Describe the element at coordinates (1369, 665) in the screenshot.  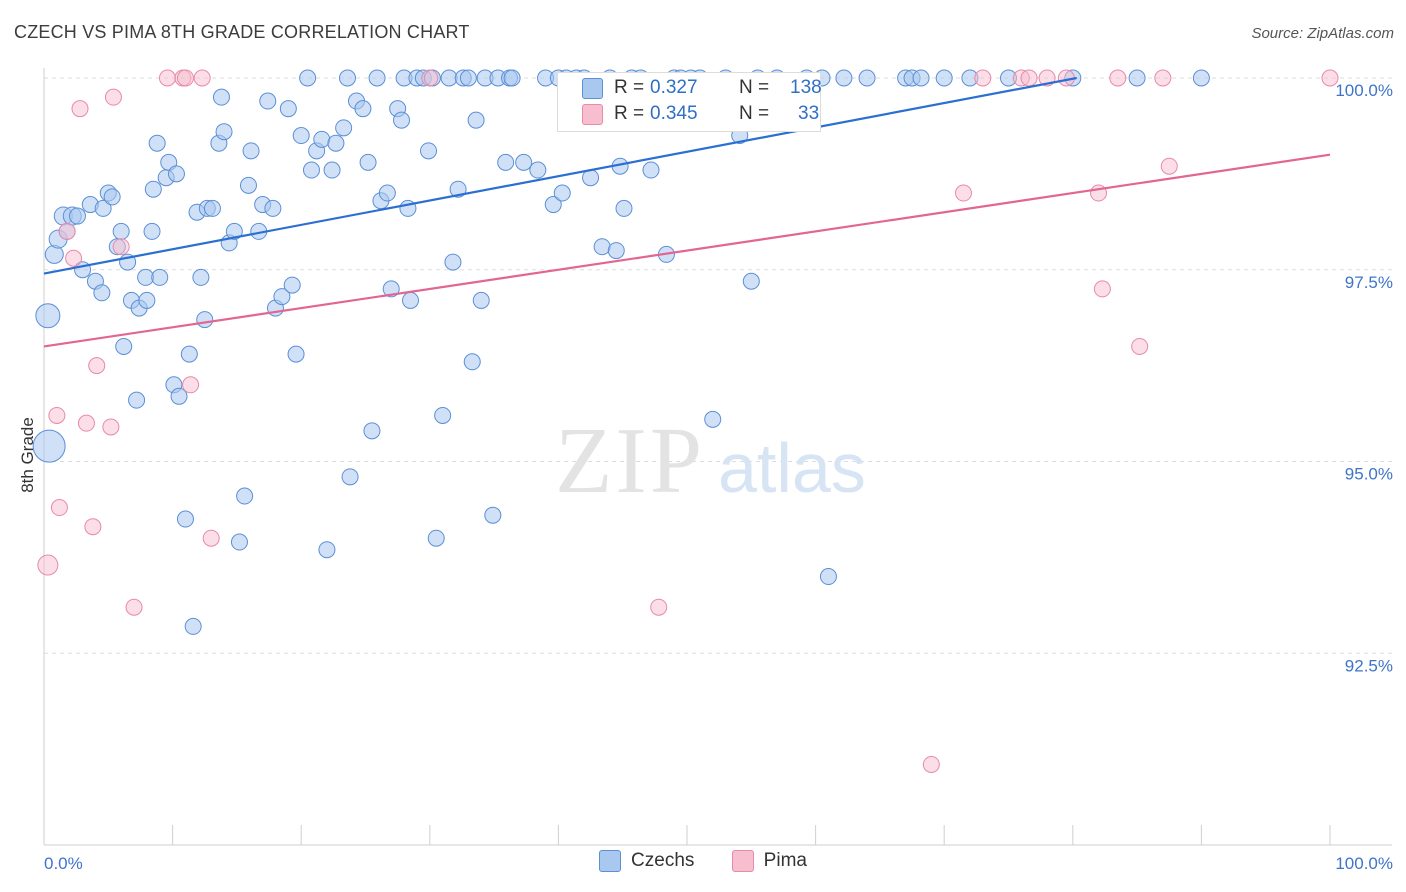
I see `y-tick-label: 92.5%` at that location.